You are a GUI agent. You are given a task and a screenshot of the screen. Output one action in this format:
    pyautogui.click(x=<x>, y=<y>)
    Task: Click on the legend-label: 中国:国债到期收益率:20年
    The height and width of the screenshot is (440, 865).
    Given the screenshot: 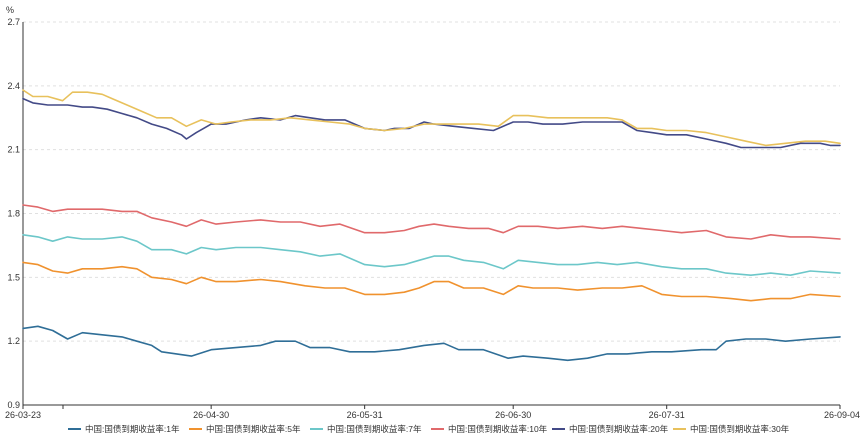 What is the action you would take?
    pyautogui.click(x=619, y=429)
    